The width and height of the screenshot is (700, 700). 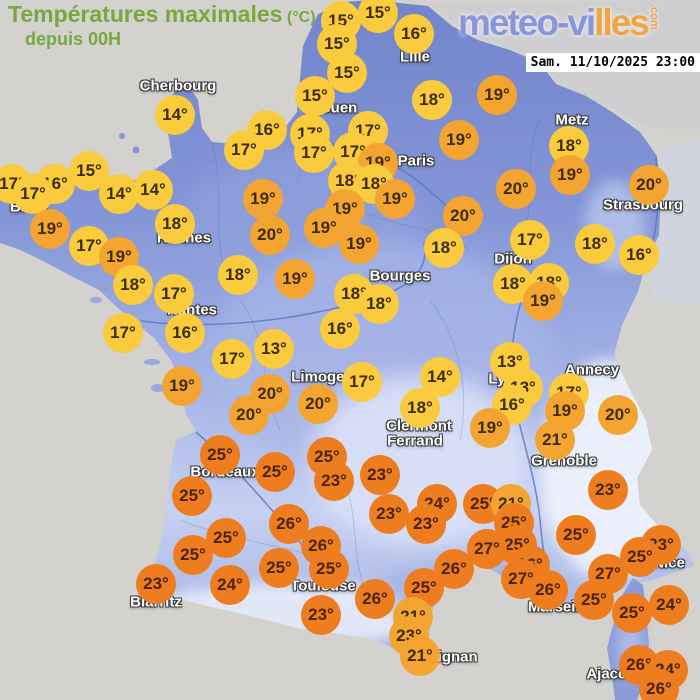 I want to click on city-label-ferrand: Ferrand, so click(x=415, y=441).